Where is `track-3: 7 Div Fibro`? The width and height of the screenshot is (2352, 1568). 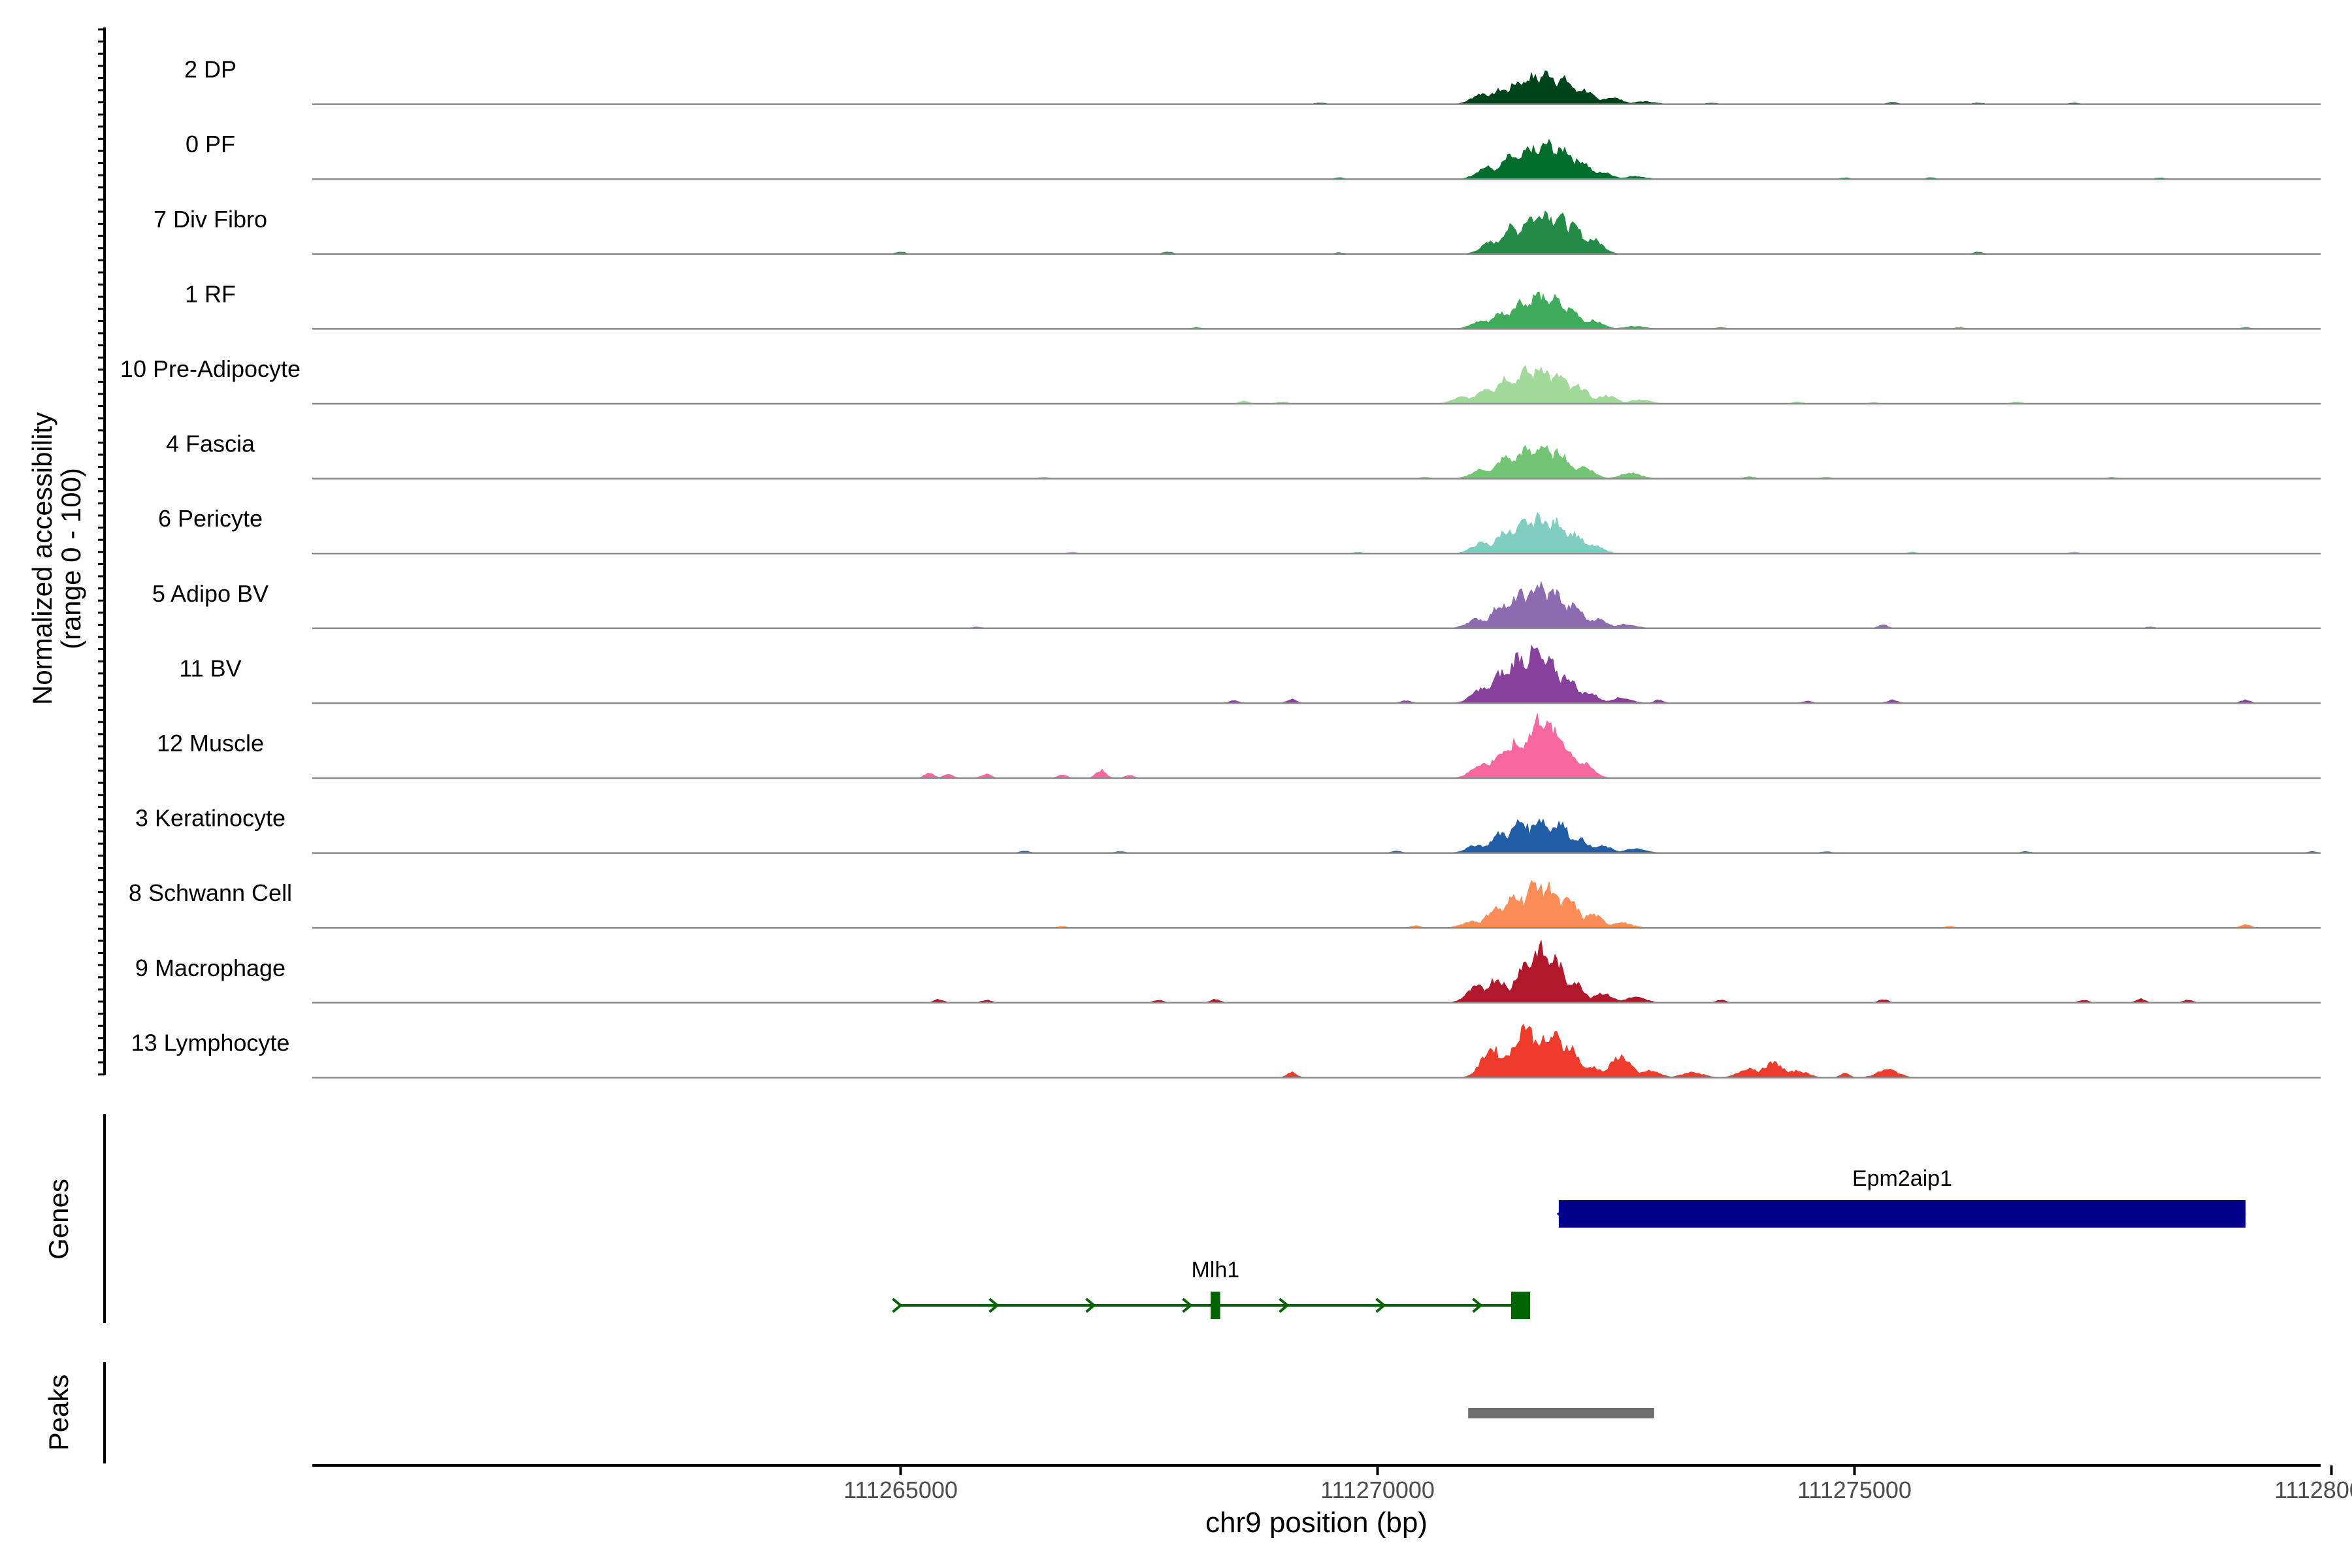
track-3: 7 Div Fibro is located at coordinates (1237, 230).